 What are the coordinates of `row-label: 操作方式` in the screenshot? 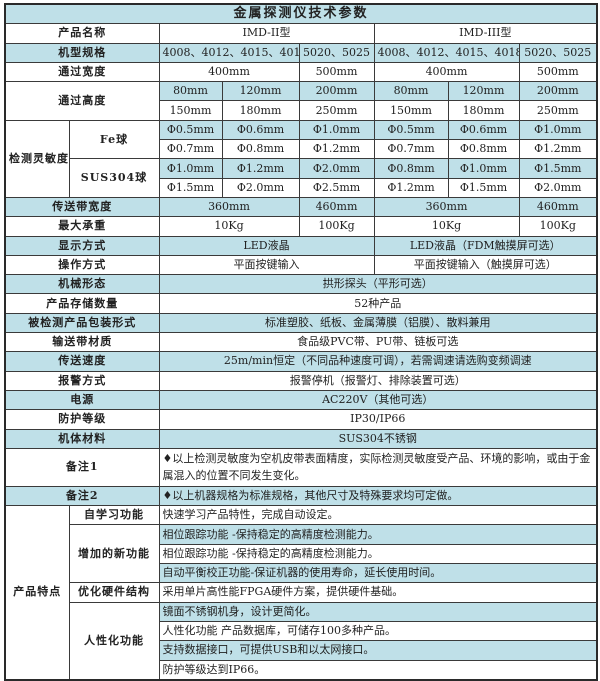 It's located at (82, 265).